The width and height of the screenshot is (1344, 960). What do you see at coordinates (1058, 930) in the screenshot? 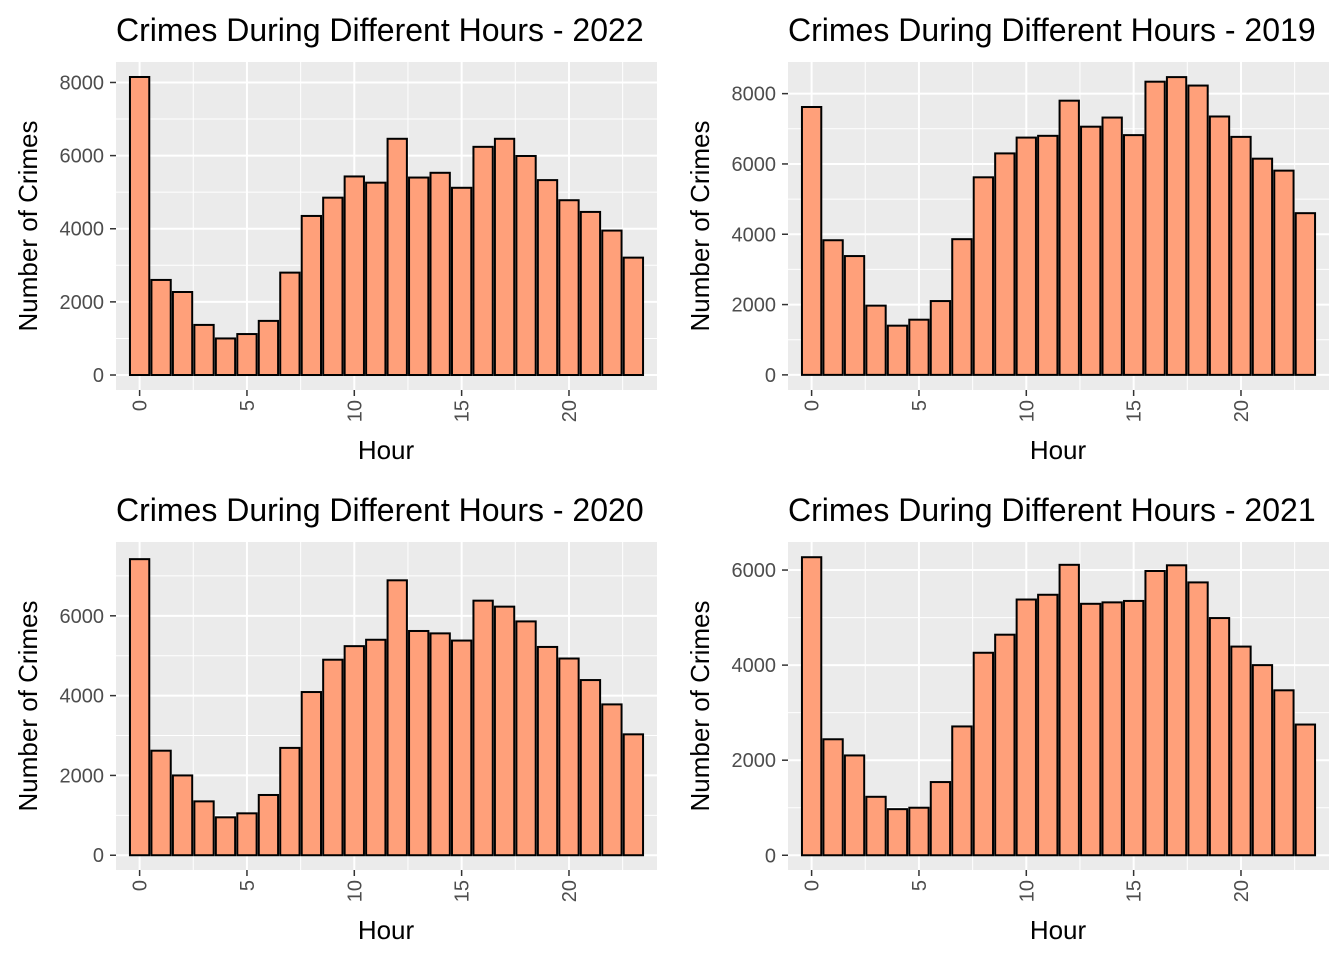
I see `x-axis-title: Hour` at bounding box center [1058, 930].